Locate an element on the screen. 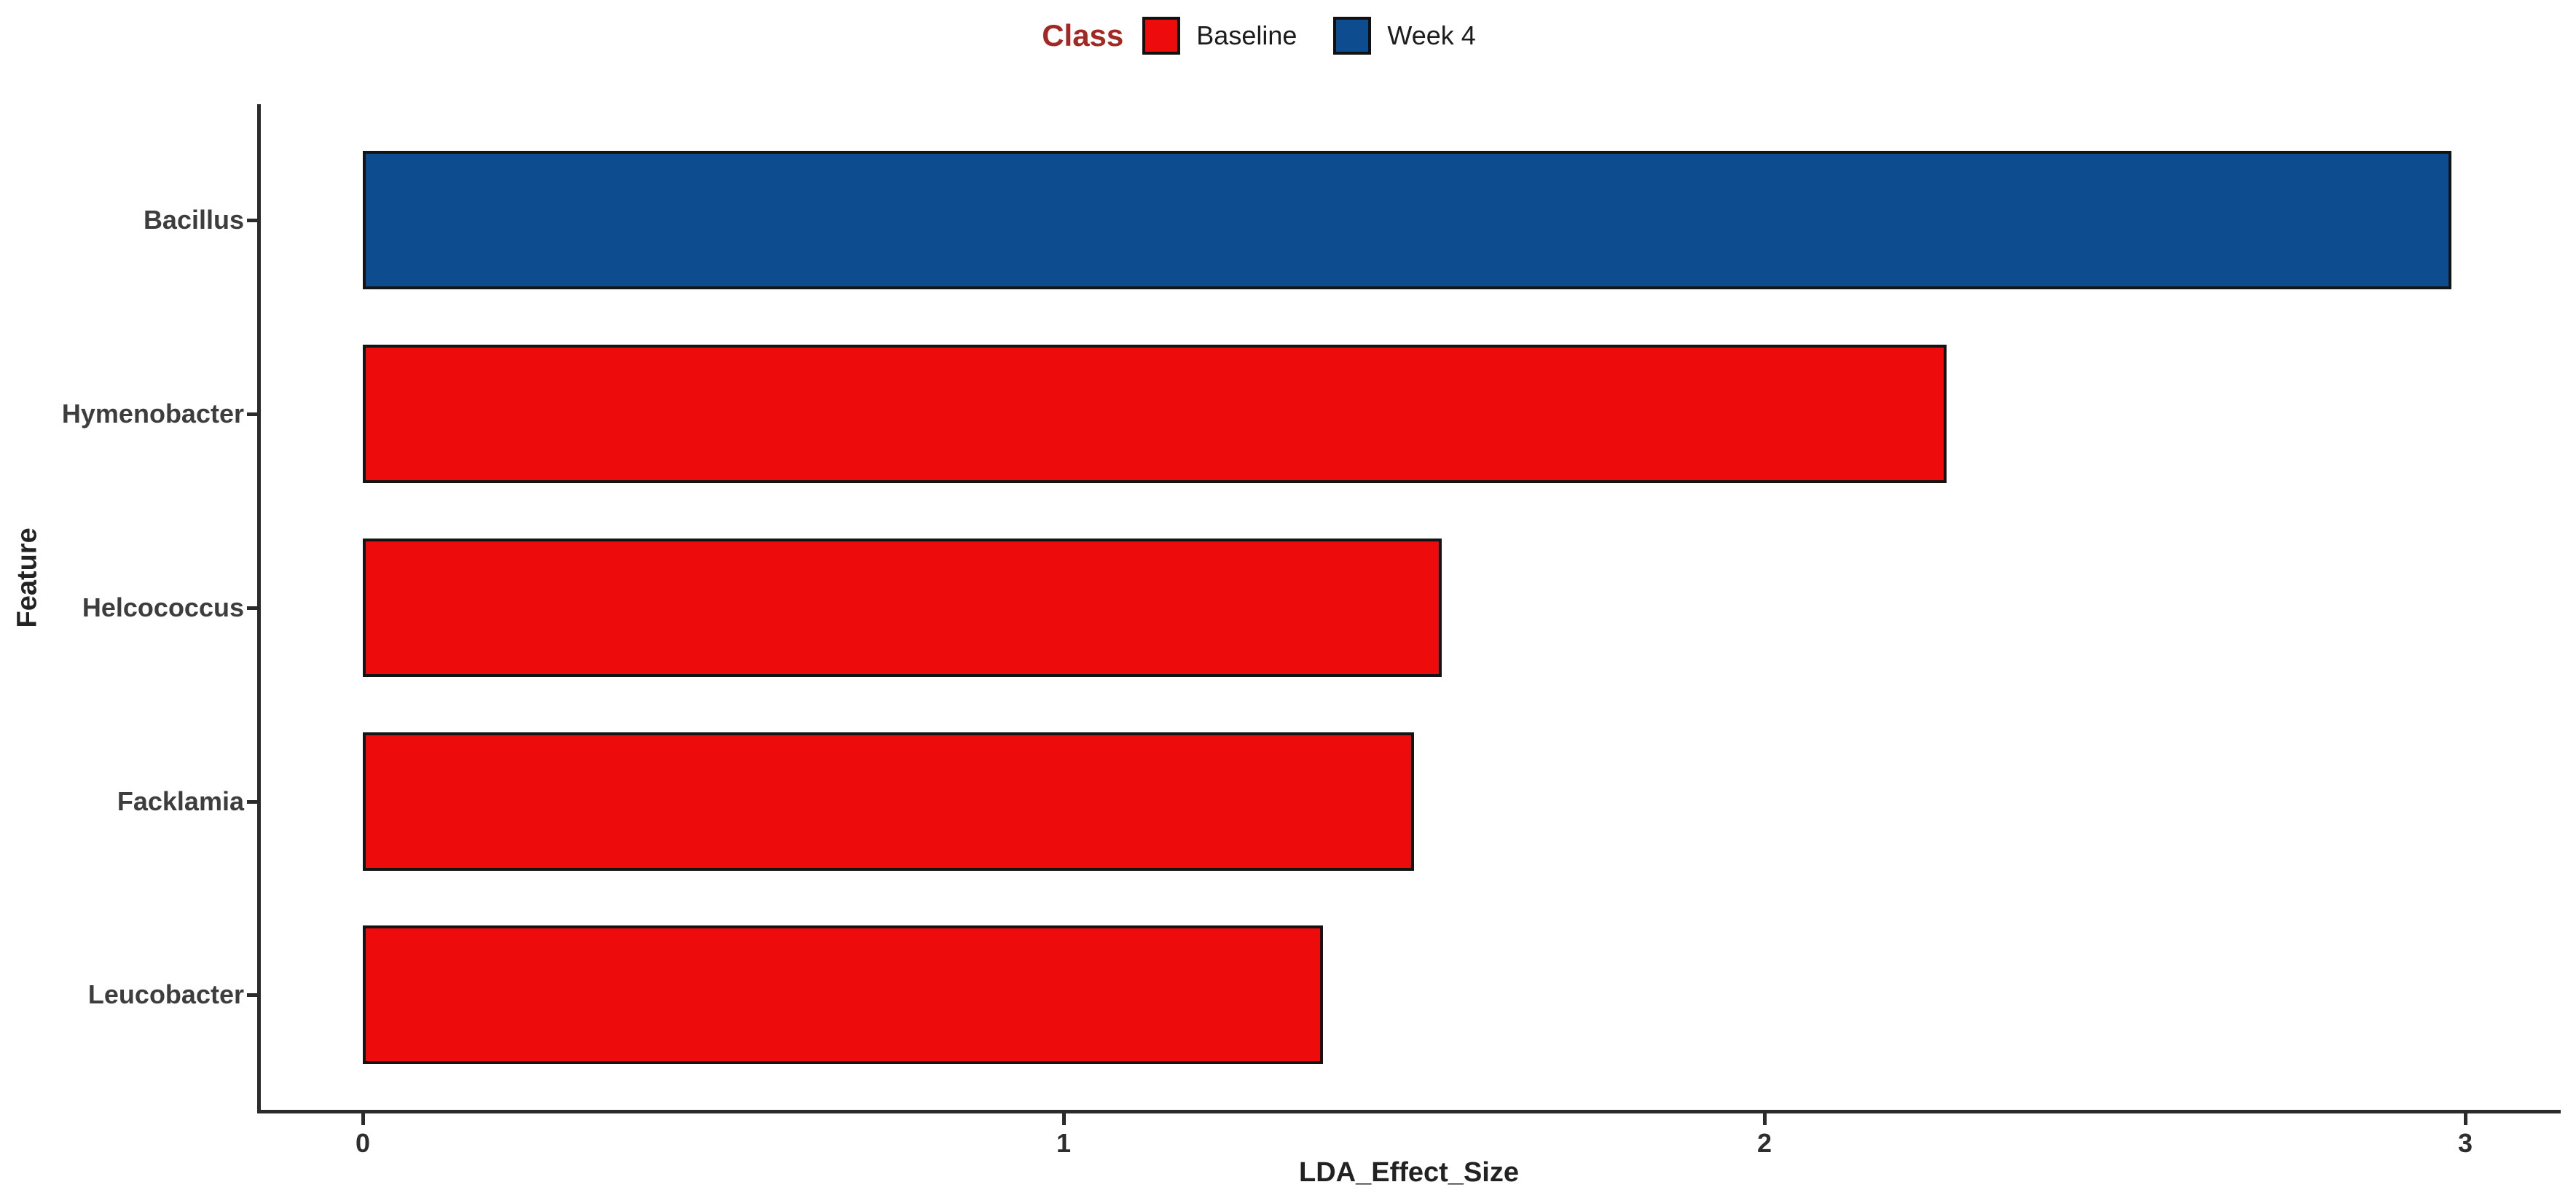 The height and width of the screenshot is (1198, 2576). x-axis-title: LDA_Effect_Size is located at coordinates (1409, 1173).